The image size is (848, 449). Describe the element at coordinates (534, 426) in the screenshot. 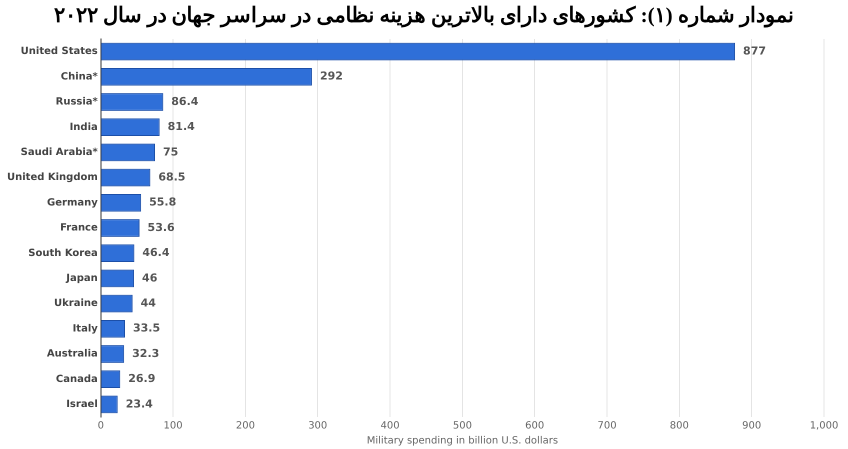

I see `x-tick-label: 600` at that location.